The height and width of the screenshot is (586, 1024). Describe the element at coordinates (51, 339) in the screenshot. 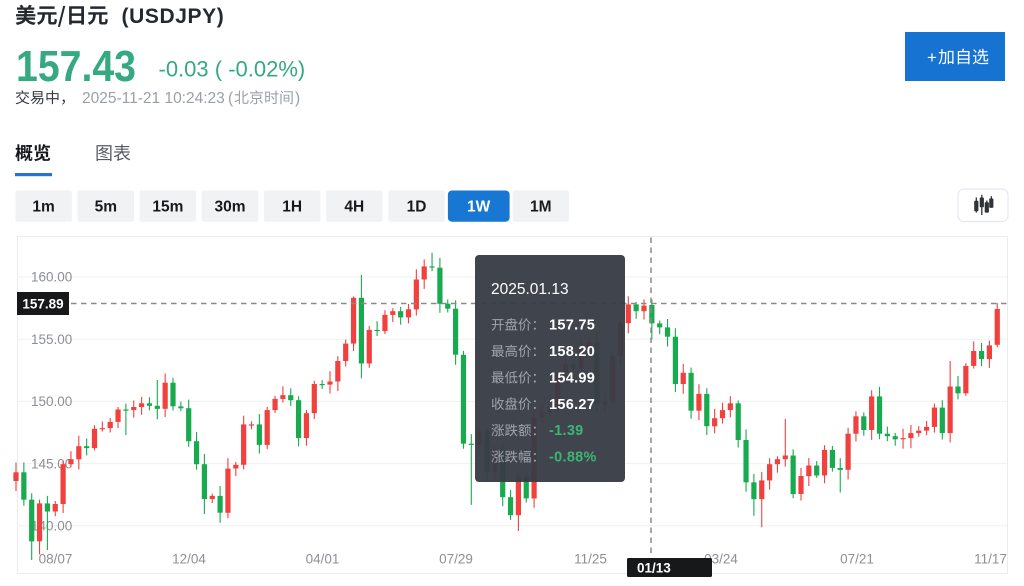

I see `svg-text: 155.00` at that location.